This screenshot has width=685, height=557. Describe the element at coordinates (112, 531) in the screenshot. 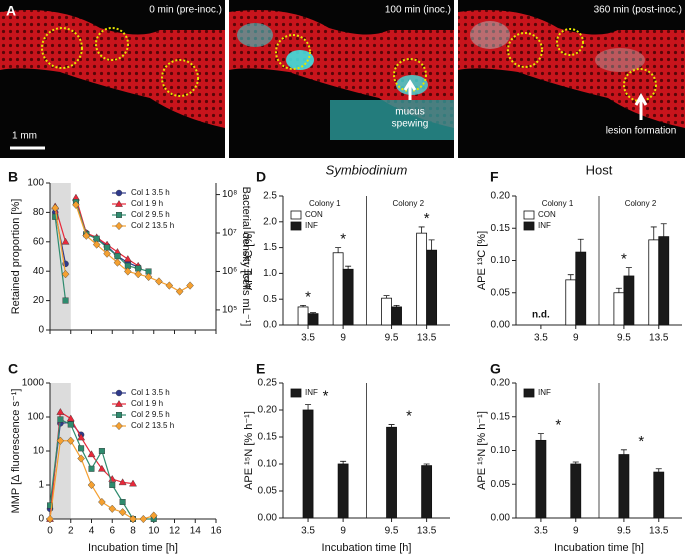

I see `x-tick-label: 6` at that location.